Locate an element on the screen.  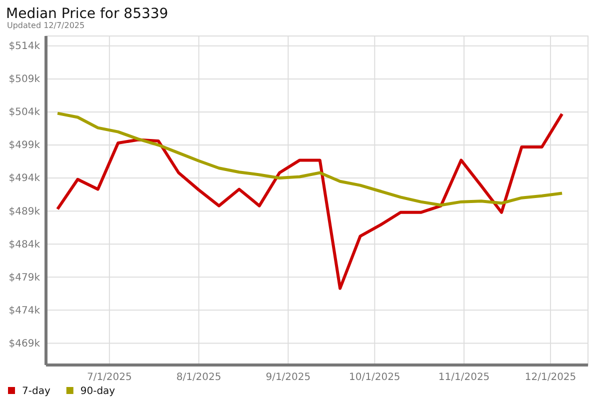
x-tick-label: 8/1/2025 is located at coordinates (199, 378).